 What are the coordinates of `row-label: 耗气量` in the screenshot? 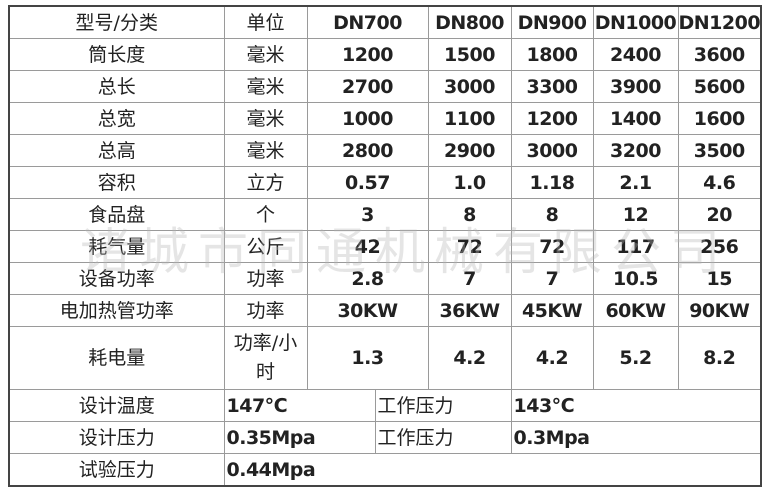 It's located at (116, 246).